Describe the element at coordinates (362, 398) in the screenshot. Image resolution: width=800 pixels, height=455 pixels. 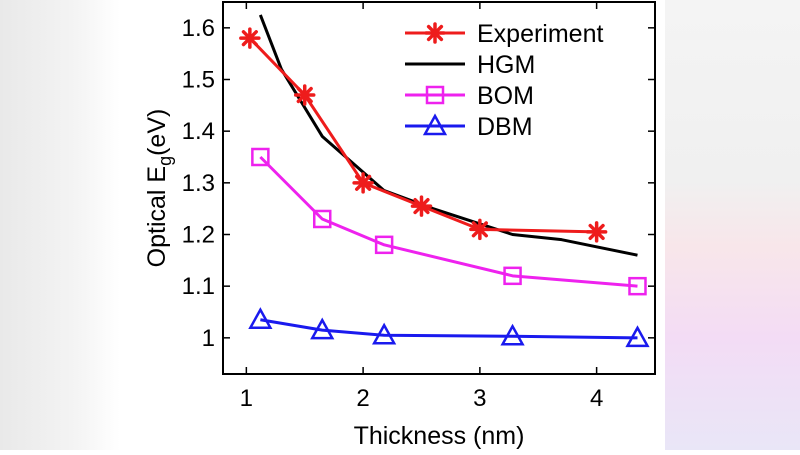
I see `x-tick-label: 2` at that location.